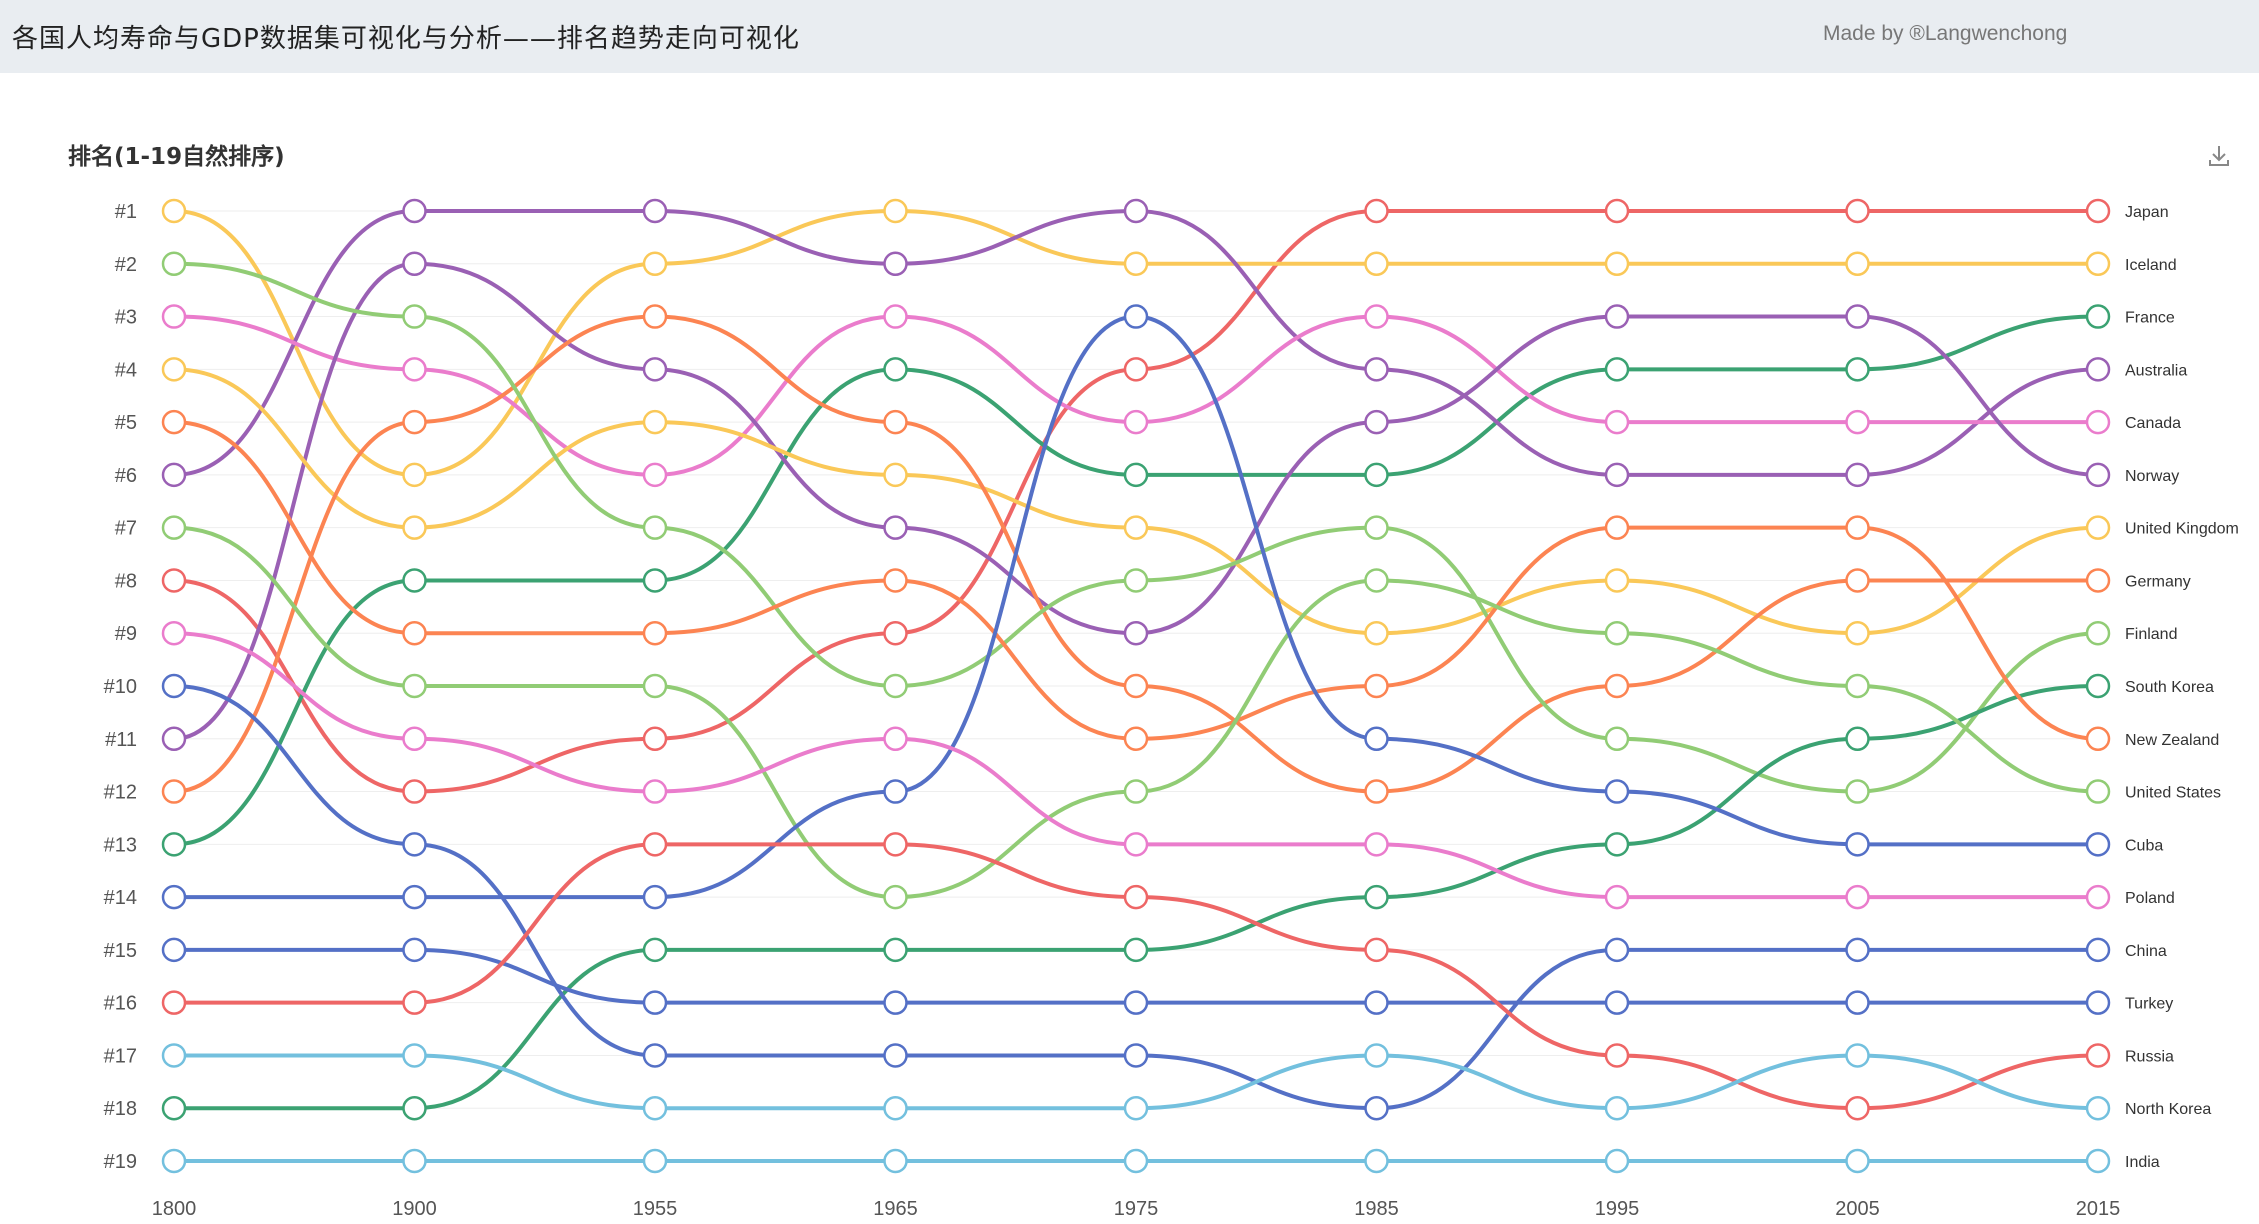 This screenshot has height=1224, width=2259. I want to click on series-line-canada, so click(1135, 395).